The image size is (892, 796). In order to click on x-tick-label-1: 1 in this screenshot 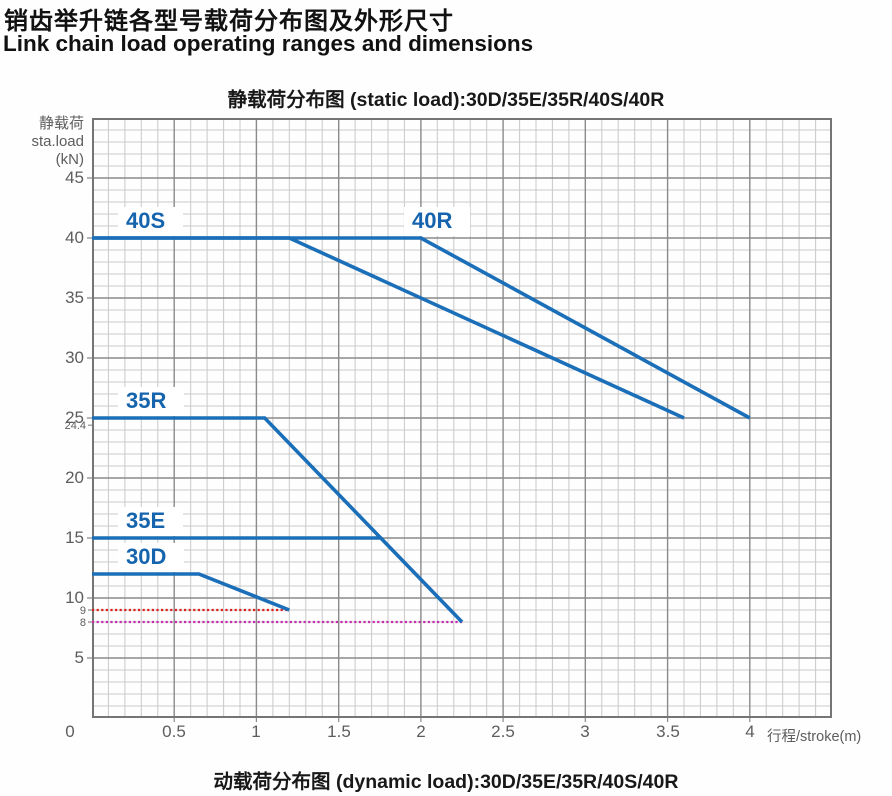, I will do `click(256, 731)`.